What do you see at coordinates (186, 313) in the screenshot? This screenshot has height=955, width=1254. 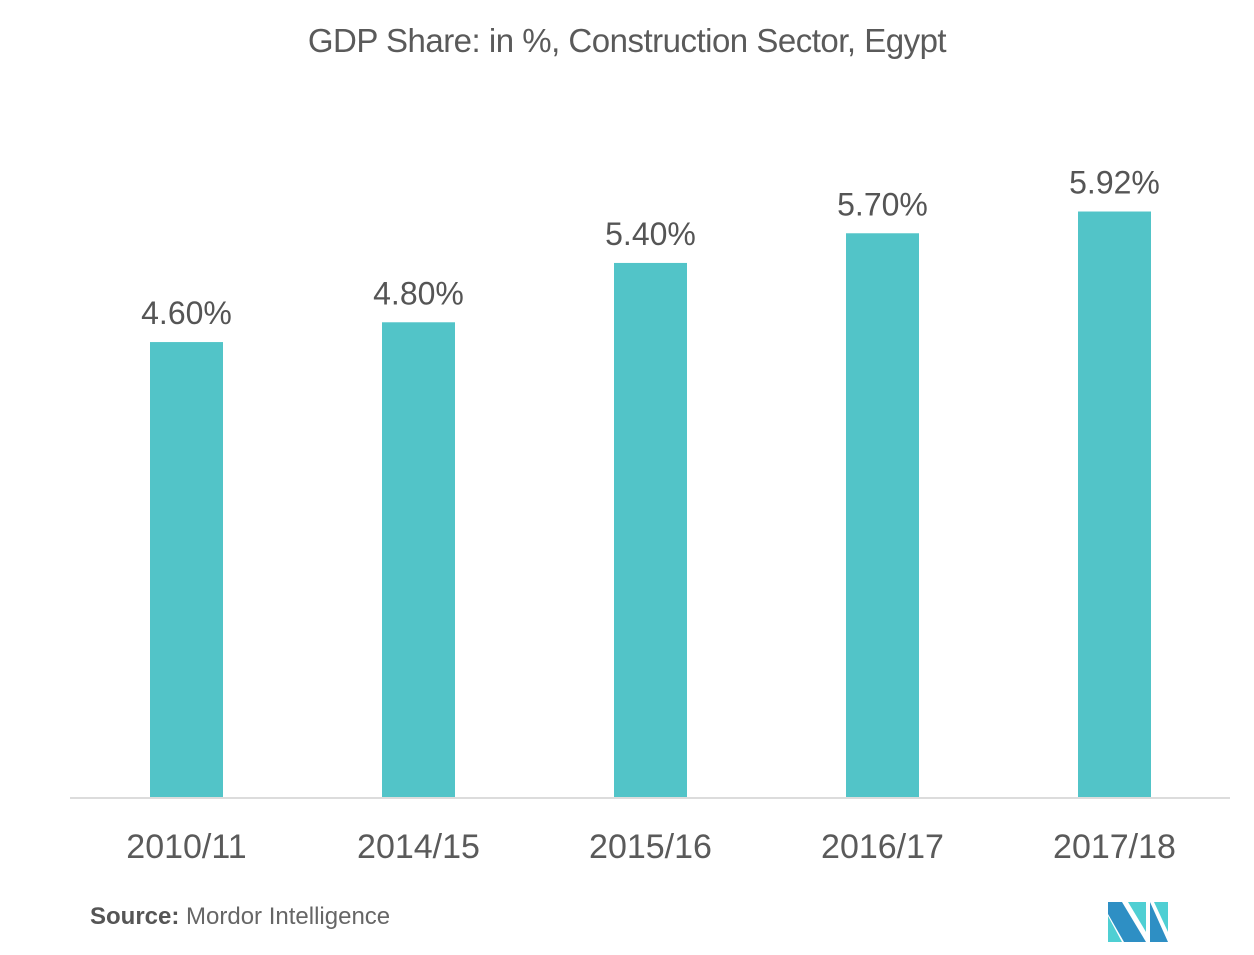 I see `data-label: 4.60%` at bounding box center [186, 313].